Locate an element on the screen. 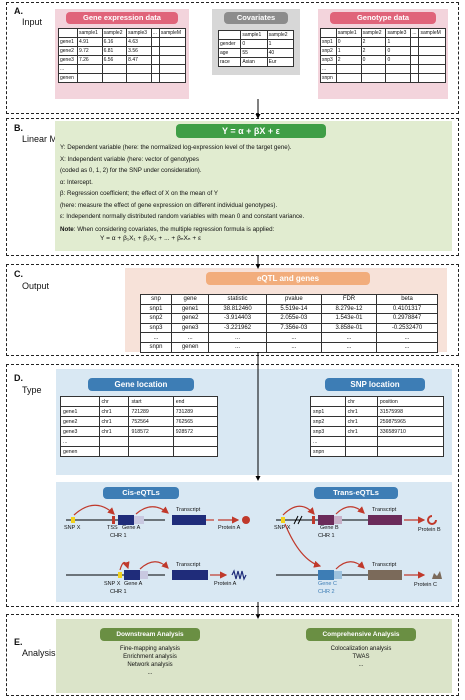 The image size is (465, 700). section-output is located at coordinates (232, 310).